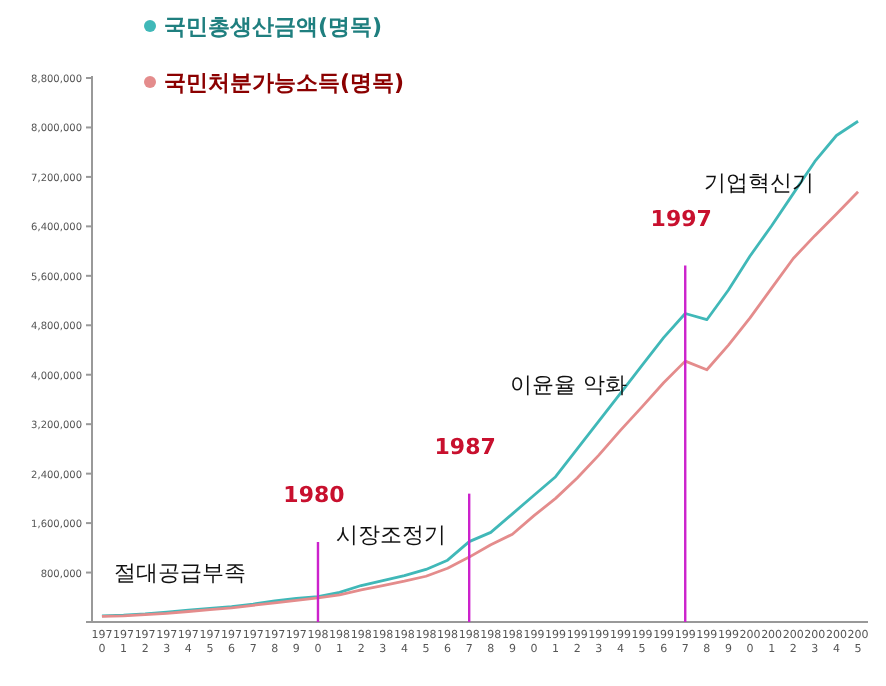 This screenshot has height=686, width=886. I want to click on ref-line-label: 1997, so click(681, 218).